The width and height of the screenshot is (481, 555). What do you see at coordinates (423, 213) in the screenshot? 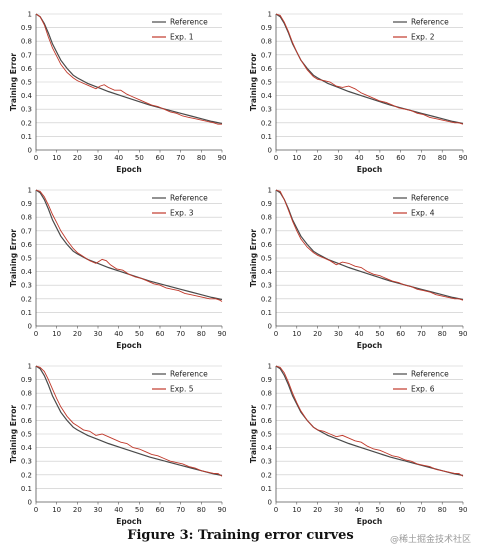
I see `legend-entry: Exp. 4` at bounding box center [423, 213].